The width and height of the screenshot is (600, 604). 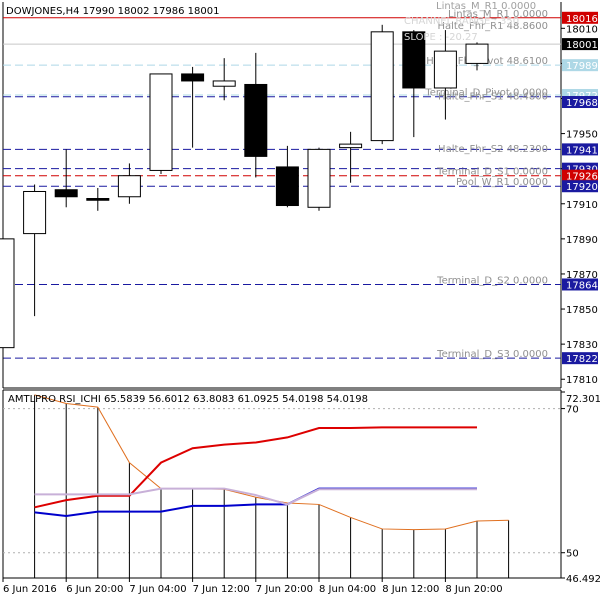 What do you see at coordinates (582, 380) in the screenshot?
I see `price-tick-label: 17810` at bounding box center [582, 380].